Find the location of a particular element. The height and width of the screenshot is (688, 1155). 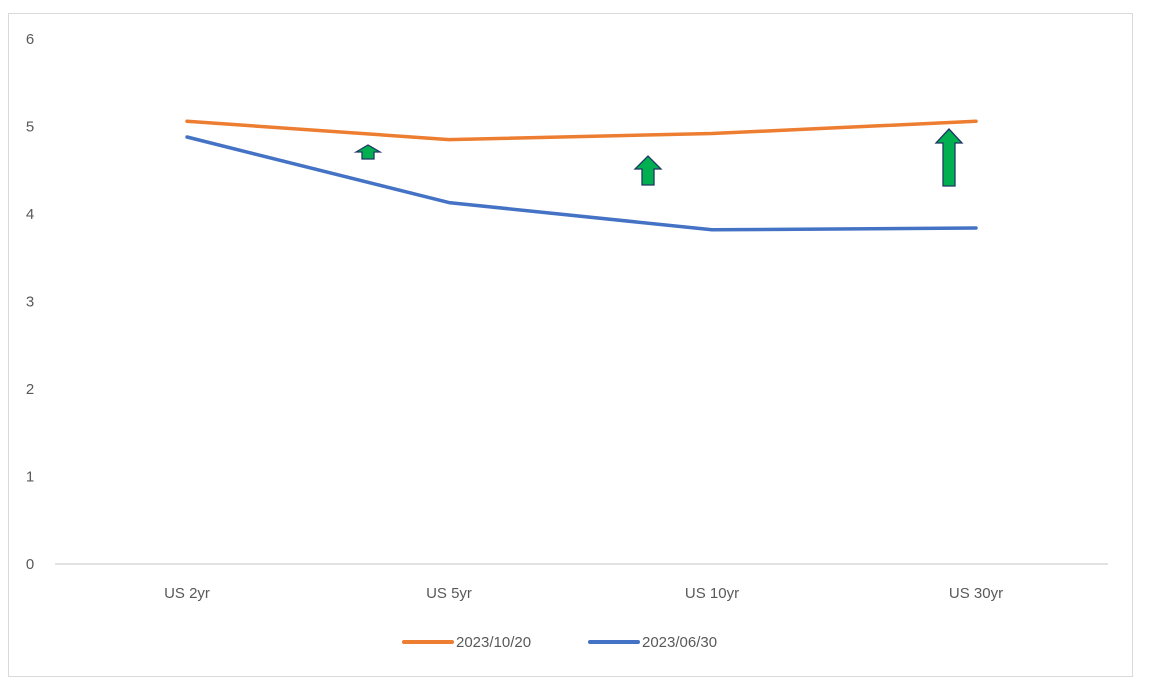

y-tick-label: 3 is located at coordinates (30, 302).